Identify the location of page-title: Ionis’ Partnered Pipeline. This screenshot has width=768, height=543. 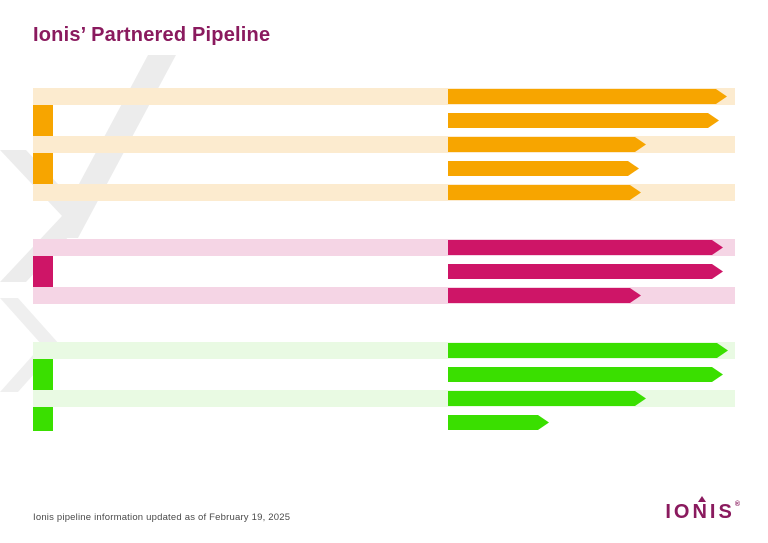
(152, 35).